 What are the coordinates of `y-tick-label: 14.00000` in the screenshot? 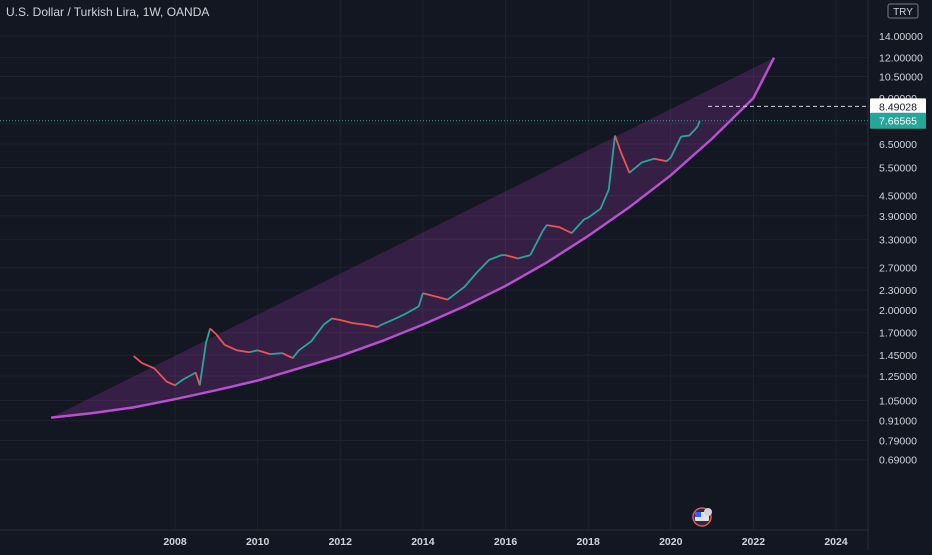 It's located at (901, 37).